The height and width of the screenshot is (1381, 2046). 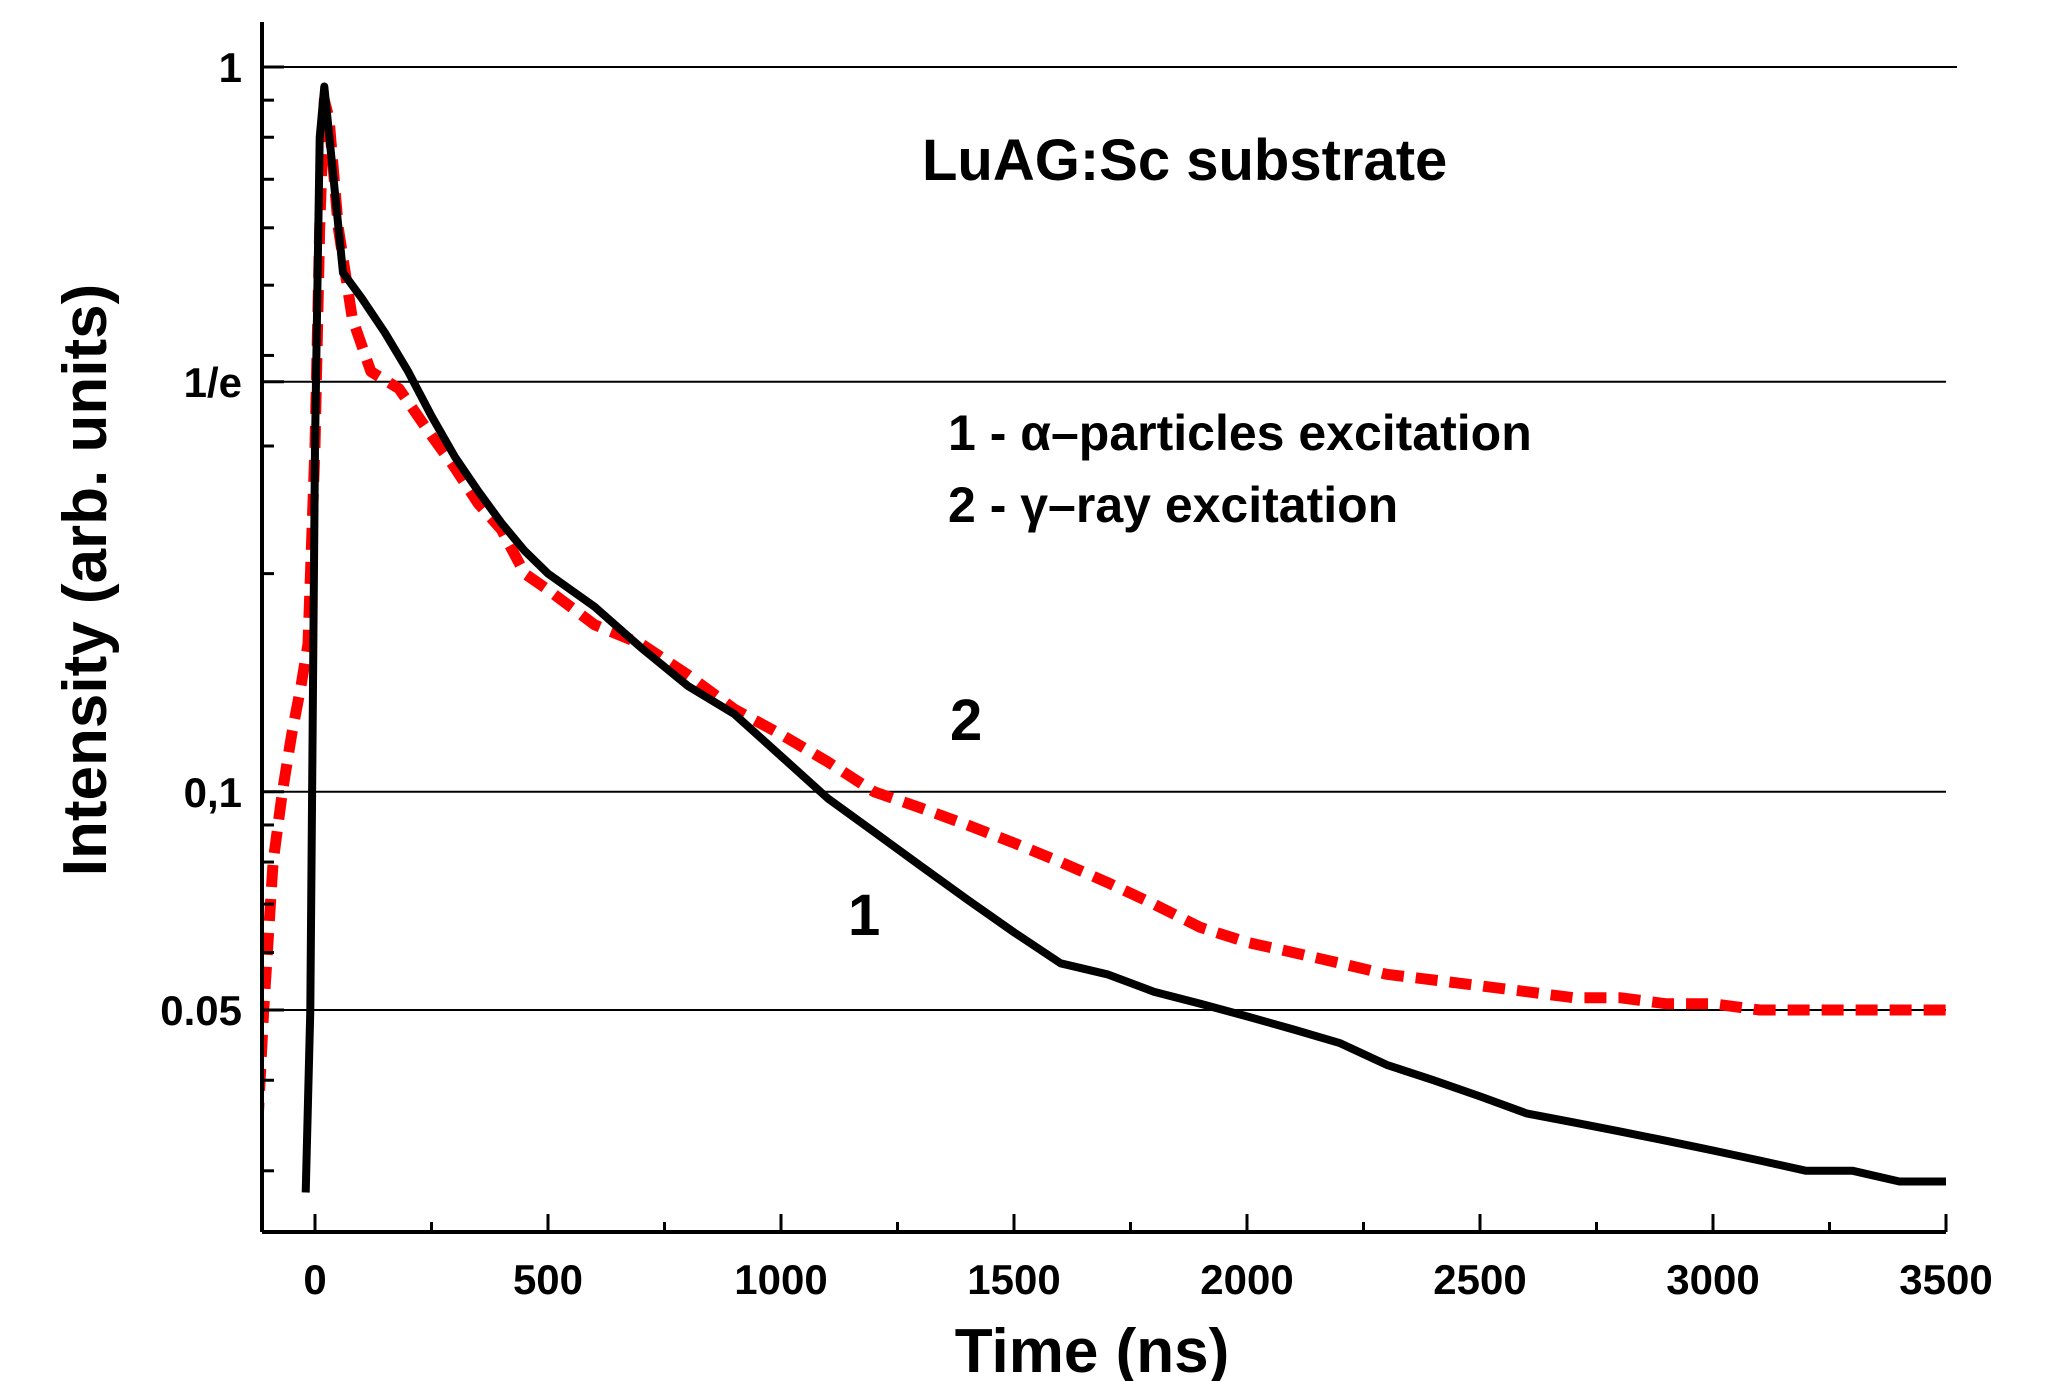 I want to click on y-tick-label: 0.05, so click(x=201, y=1010).